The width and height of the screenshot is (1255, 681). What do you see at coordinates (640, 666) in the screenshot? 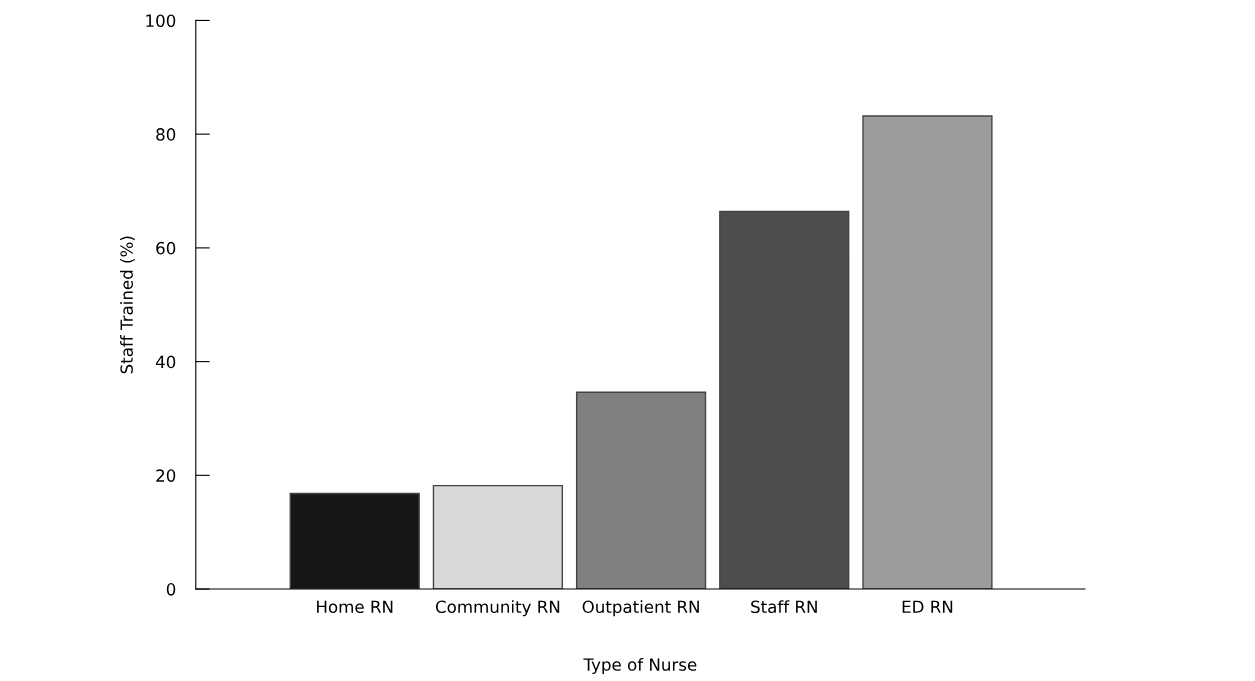
I see `x-axis-title: Type of Nurse` at bounding box center [640, 666].